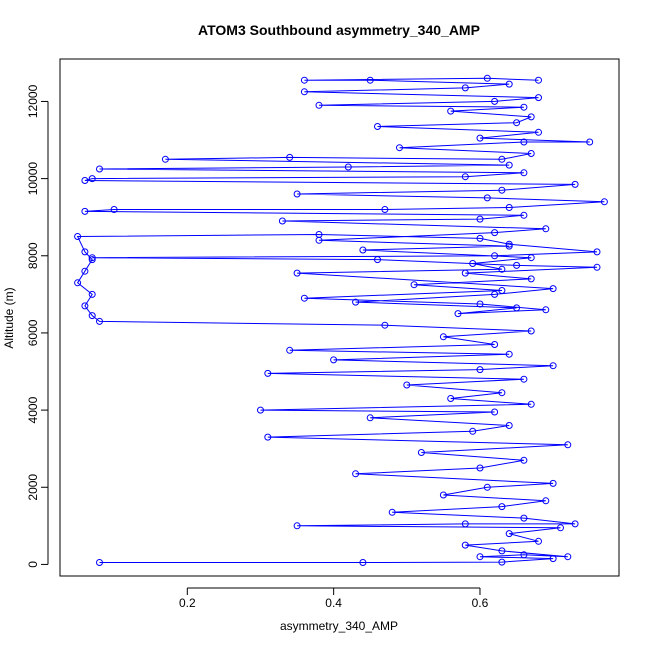  I want to click on y-axis: 0 2000 4000 6000 8000 10000 12000, so click(37, 326).